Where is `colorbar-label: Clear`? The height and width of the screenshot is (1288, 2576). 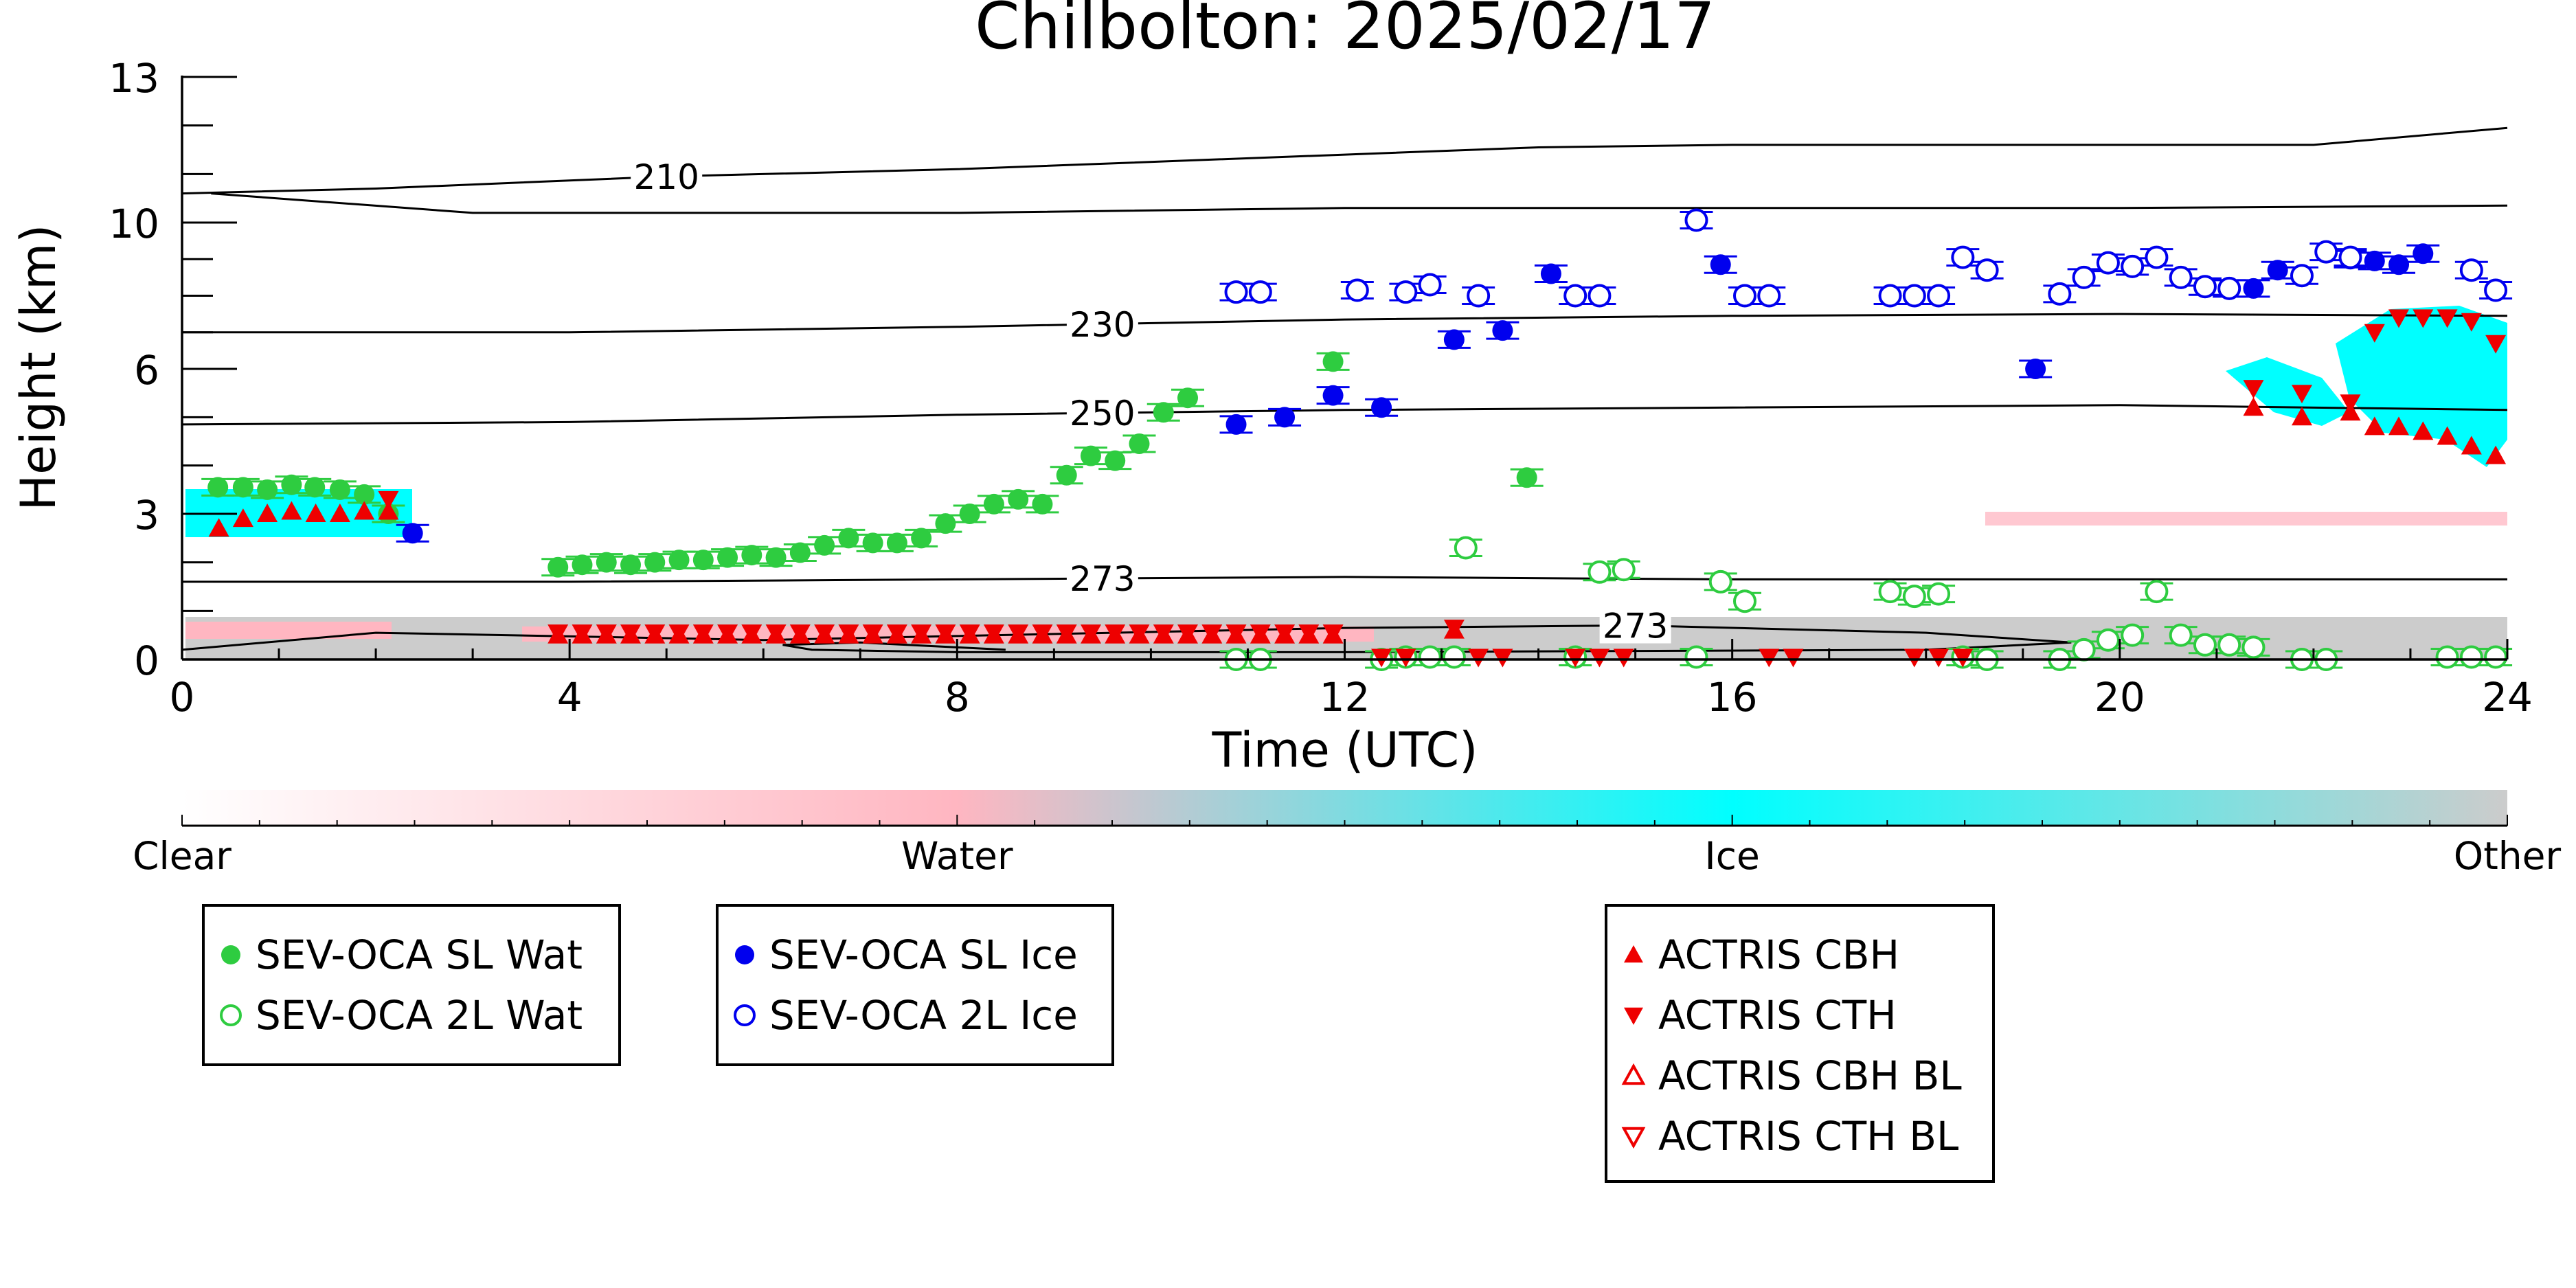
colorbar-label: Clear is located at coordinates (182, 856).